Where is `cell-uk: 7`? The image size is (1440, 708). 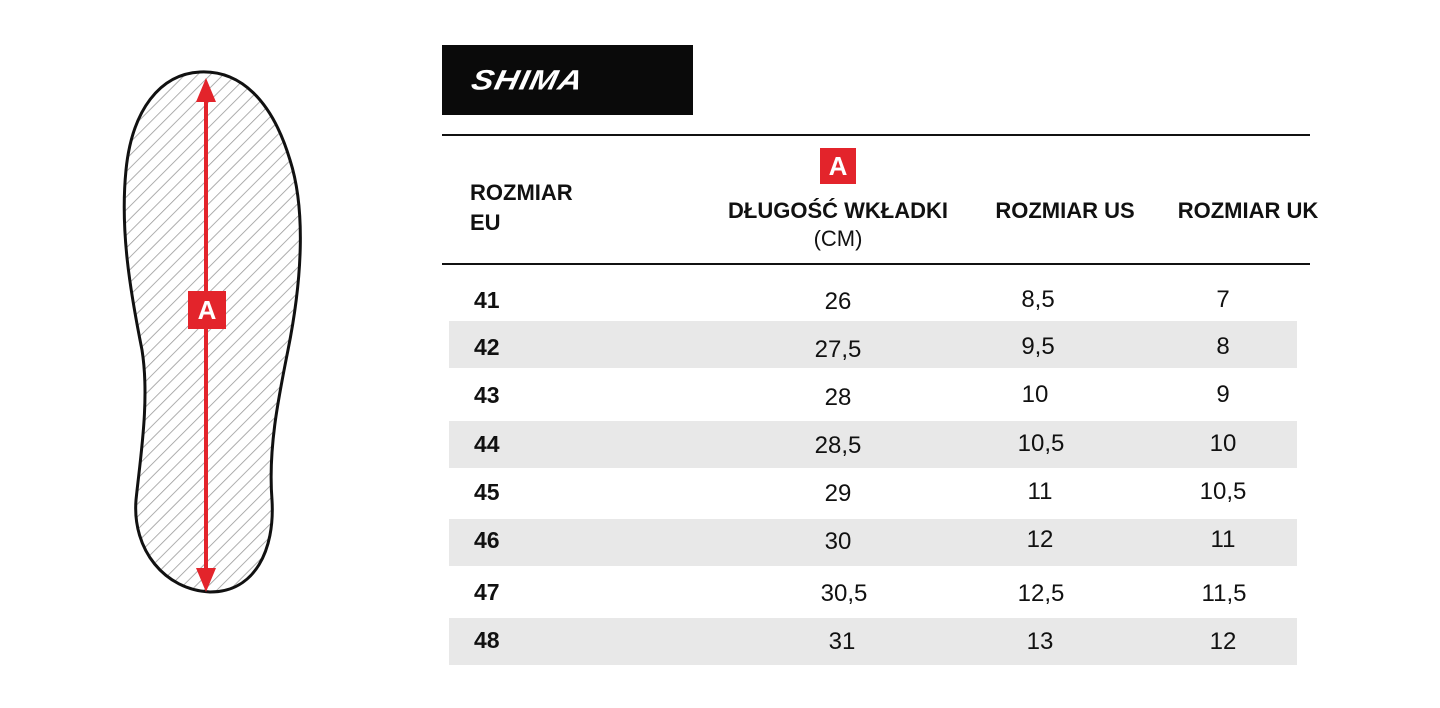 cell-uk: 7 is located at coordinates (1223, 299).